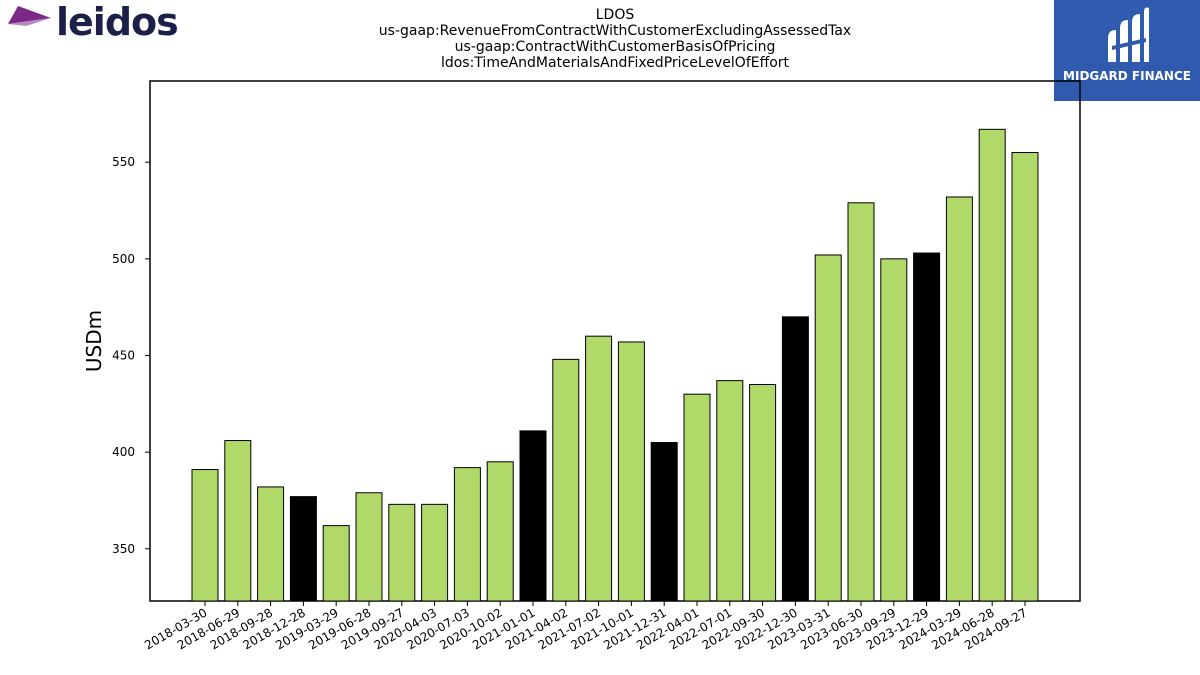 This screenshot has height=675, width=1200. What do you see at coordinates (94, 341) in the screenshot?
I see `y-axis-label: USDm` at bounding box center [94, 341].